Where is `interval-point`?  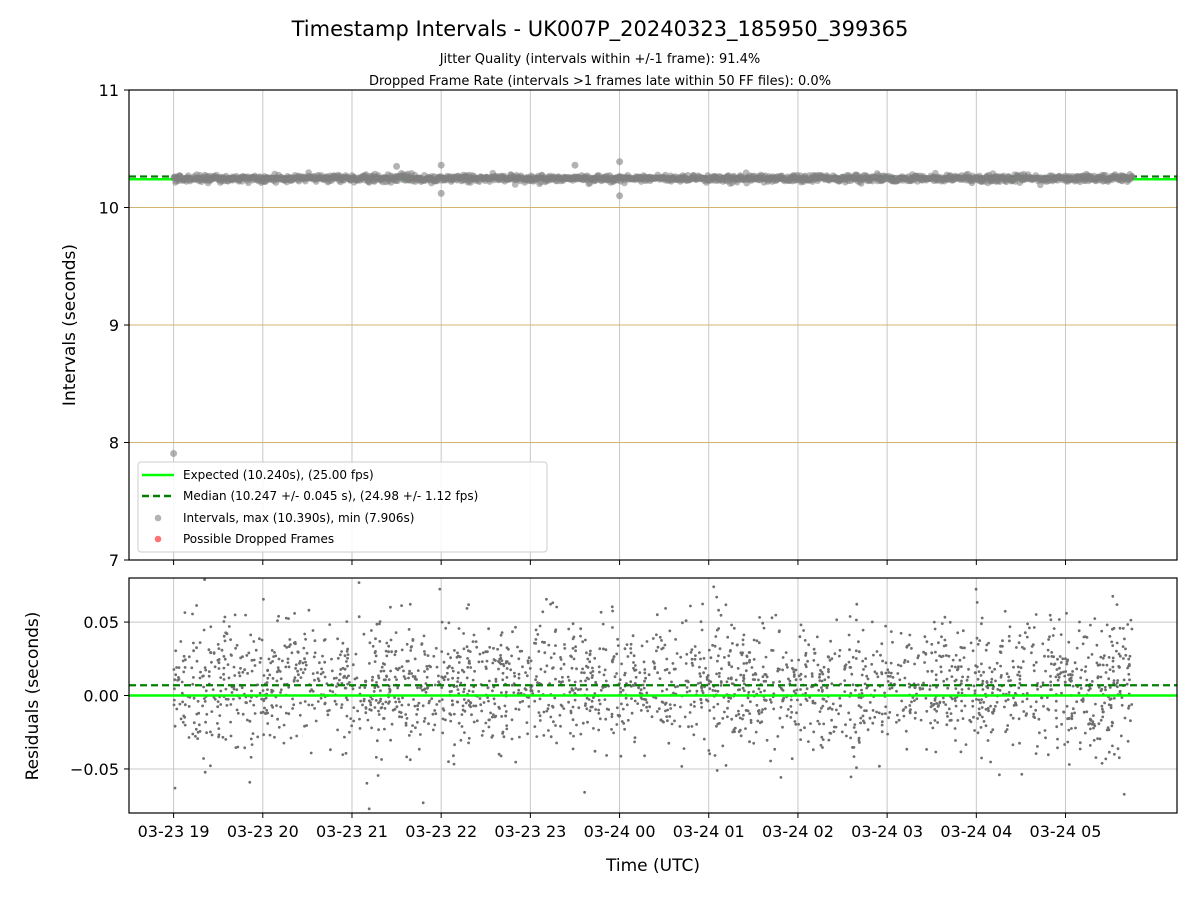
interval-point is located at coordinates (515, 184).